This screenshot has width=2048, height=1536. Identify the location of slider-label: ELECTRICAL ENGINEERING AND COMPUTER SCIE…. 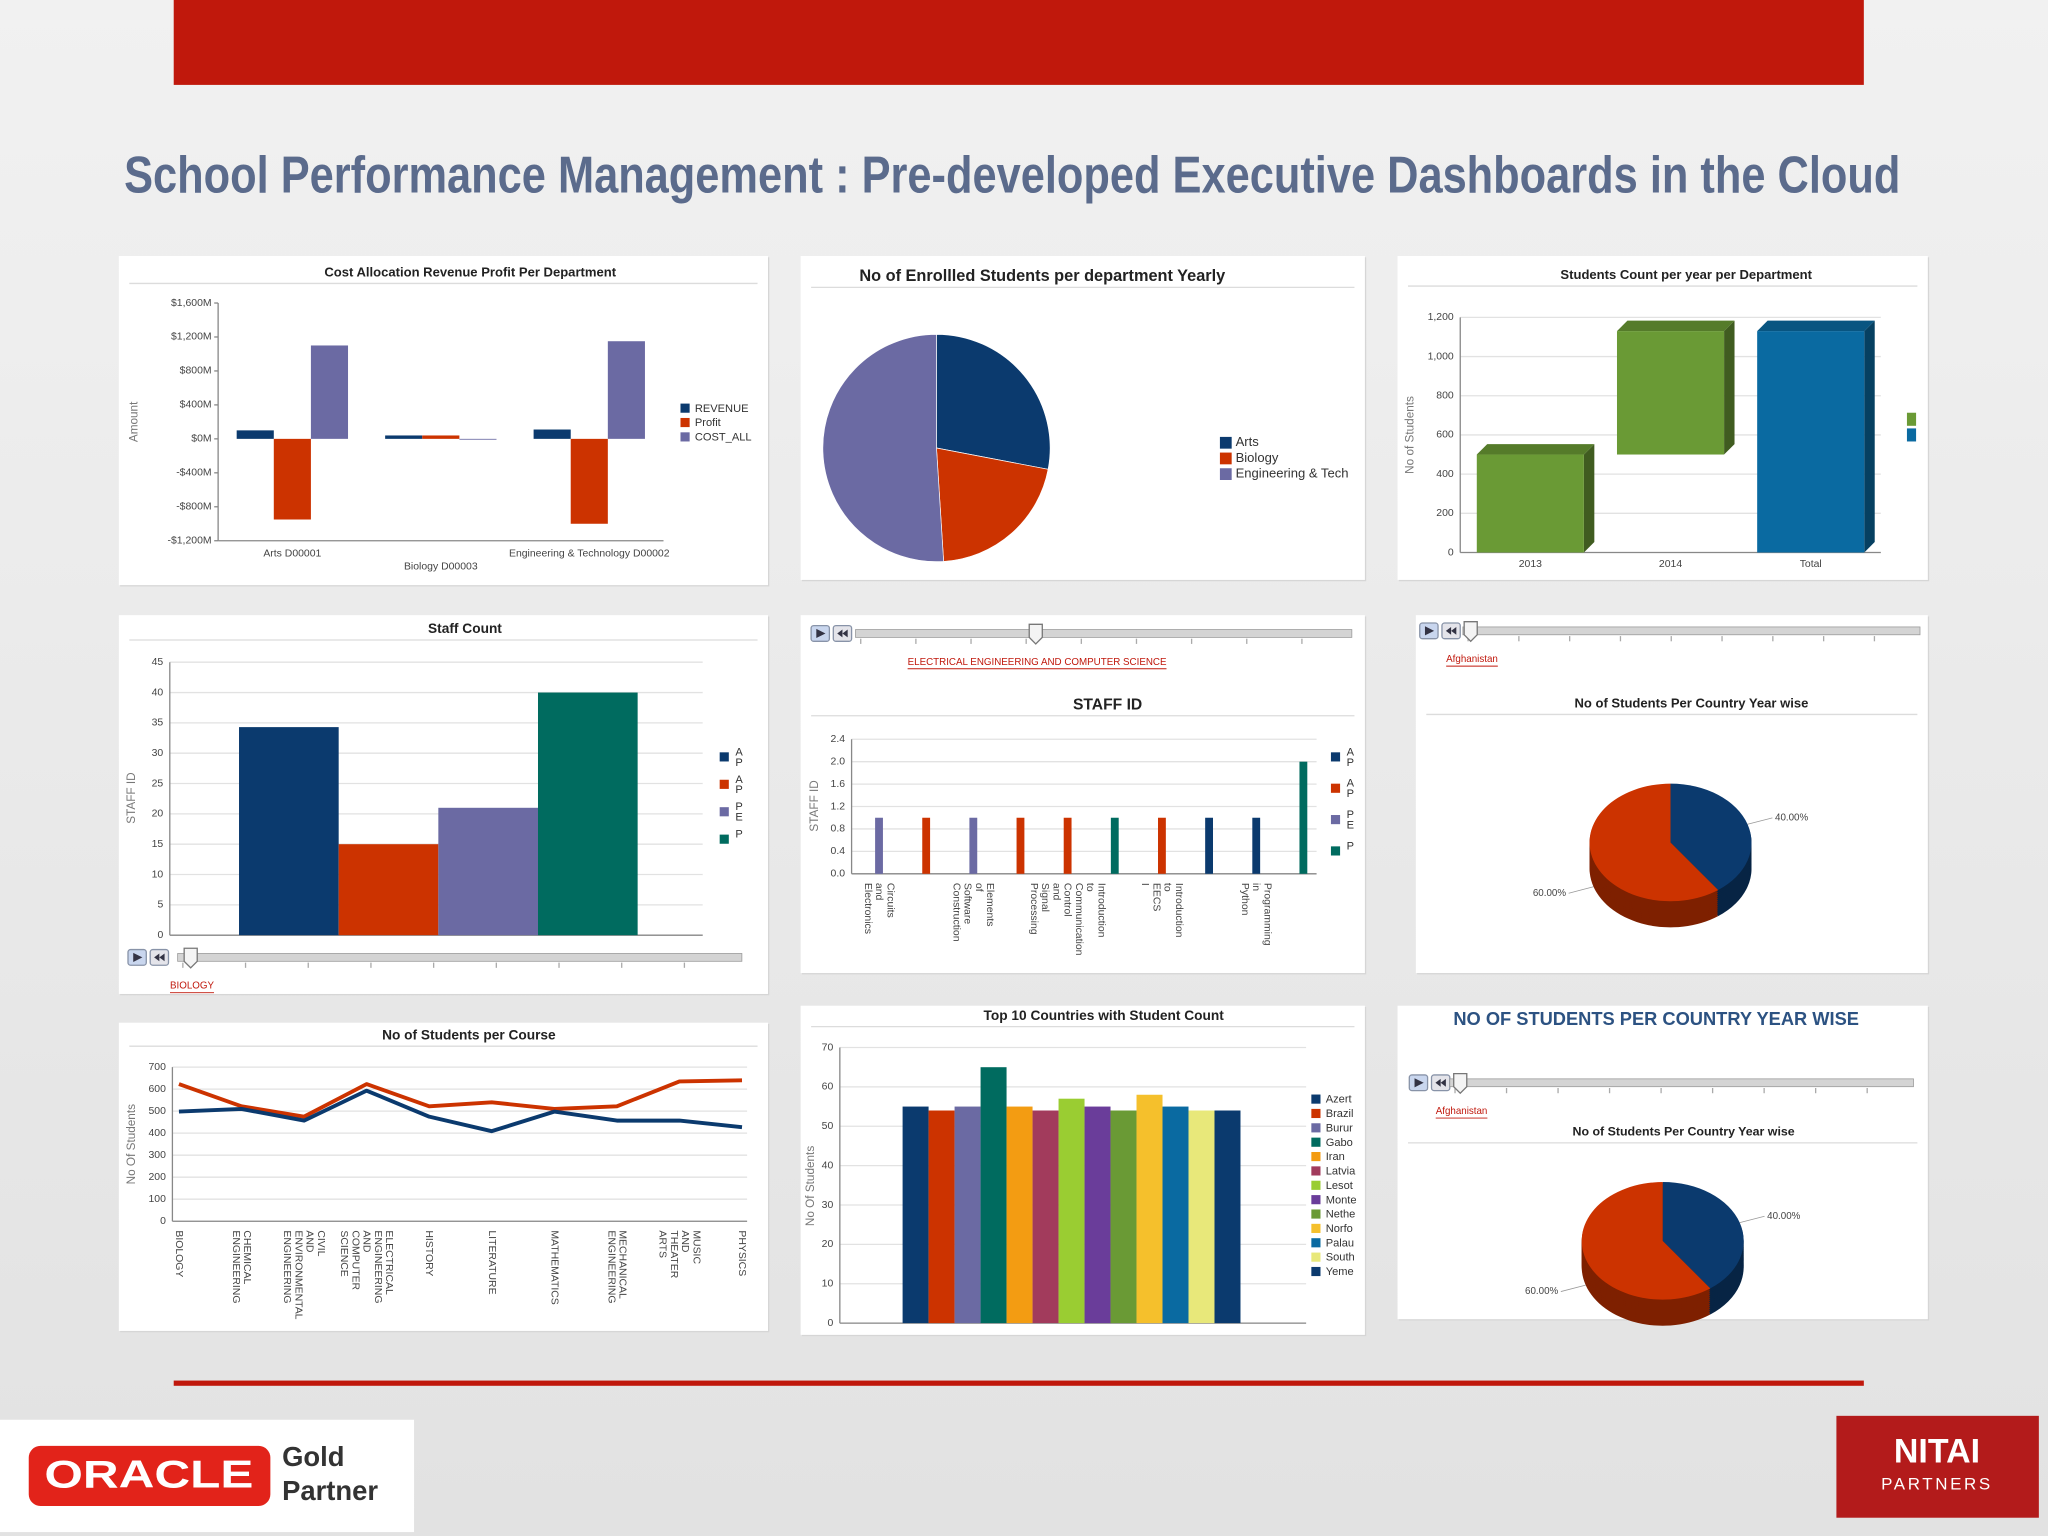
(1037, 662).